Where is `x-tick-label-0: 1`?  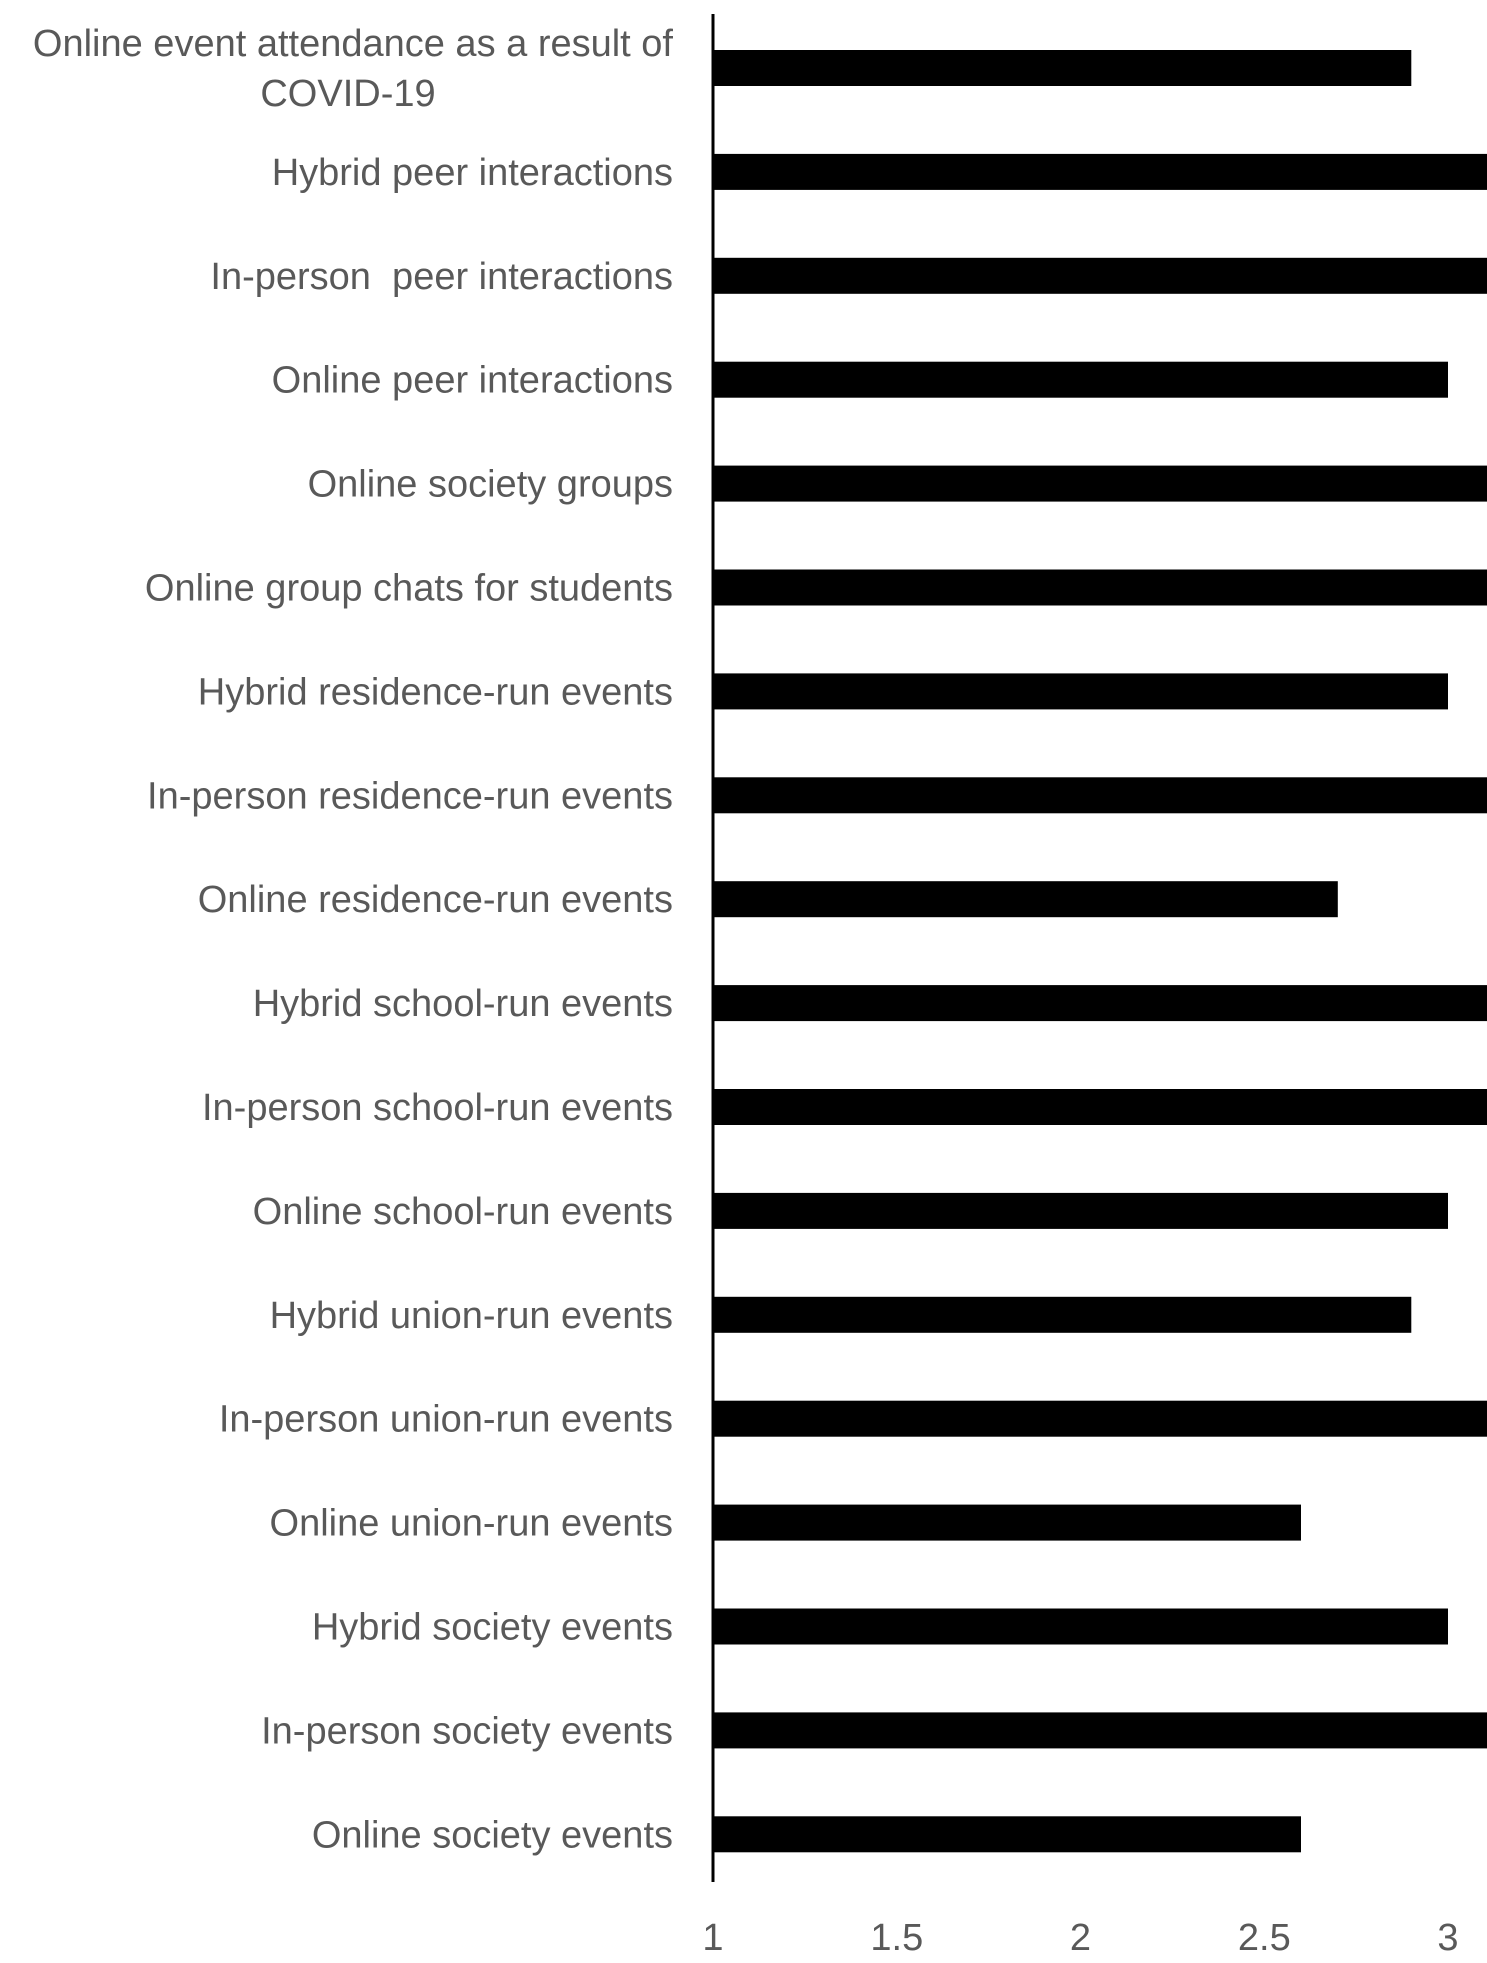 x-tick-label-0: 1 is located at coordinates (712, 1938).